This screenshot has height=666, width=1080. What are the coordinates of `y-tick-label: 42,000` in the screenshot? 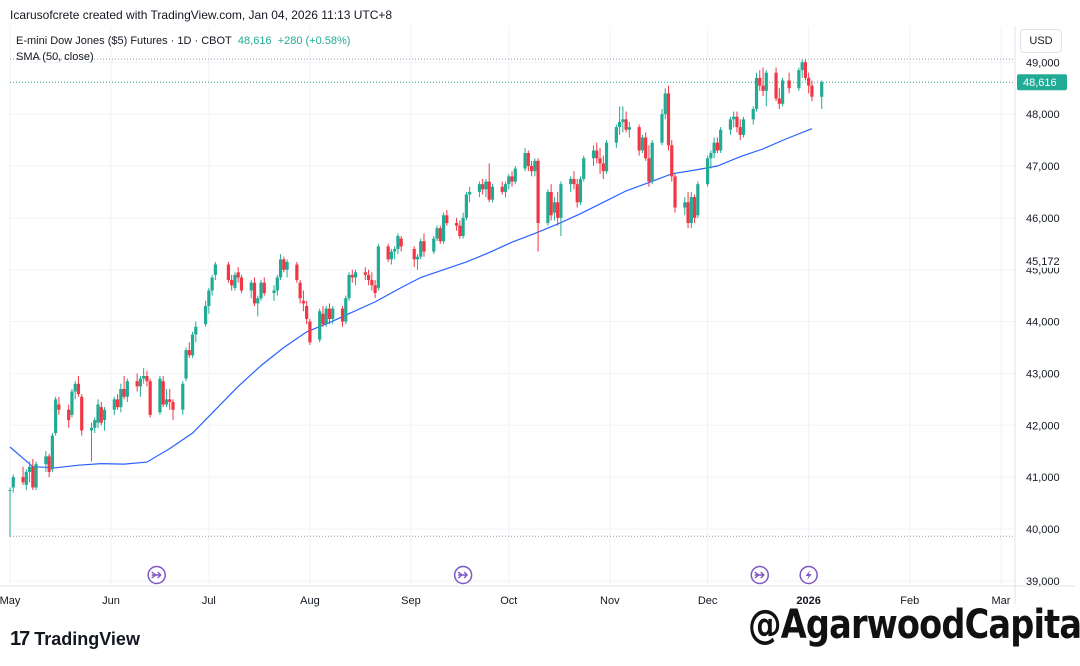 It's located at (1043, 426).